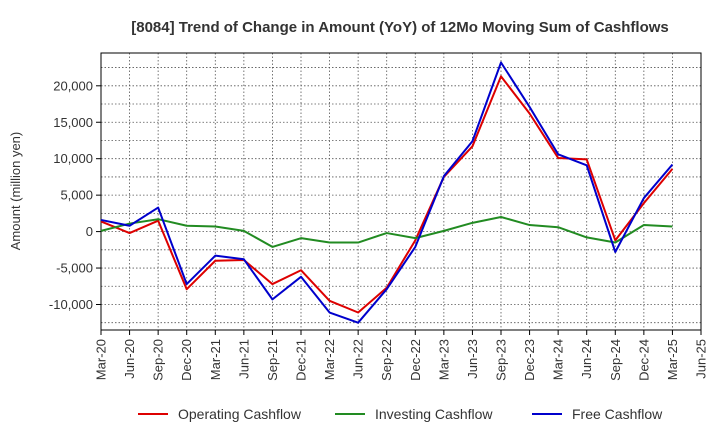 The width and height of the screenshot is (720, 445). Describe the element at coordinates (672, 359) in the screenshot. I see `x-tick-label: Mar-25` at that location.